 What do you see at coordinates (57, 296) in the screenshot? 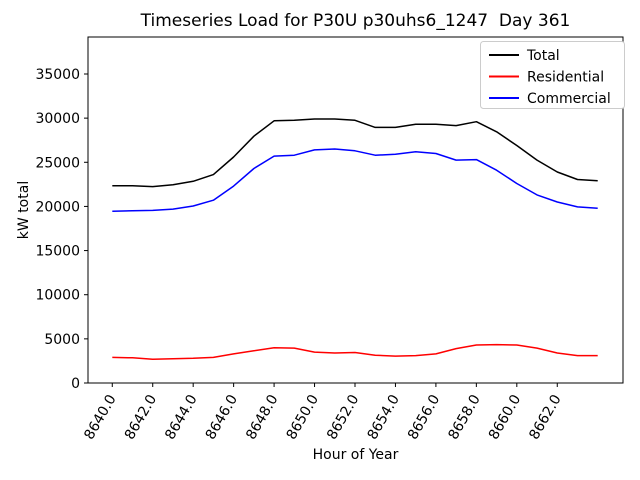
I see `y-tick-label: 10000` at bounding box center [57, 296].